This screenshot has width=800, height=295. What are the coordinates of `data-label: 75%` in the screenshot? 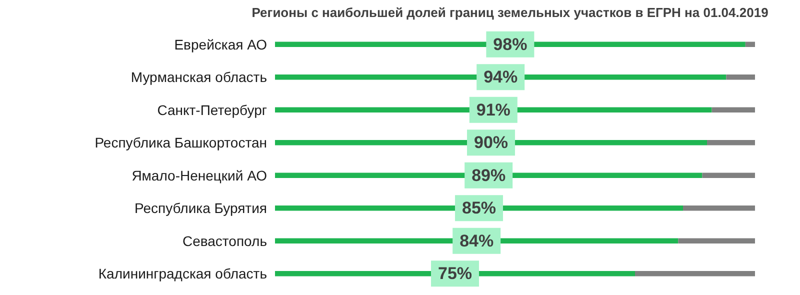 It's located at (455, 274).